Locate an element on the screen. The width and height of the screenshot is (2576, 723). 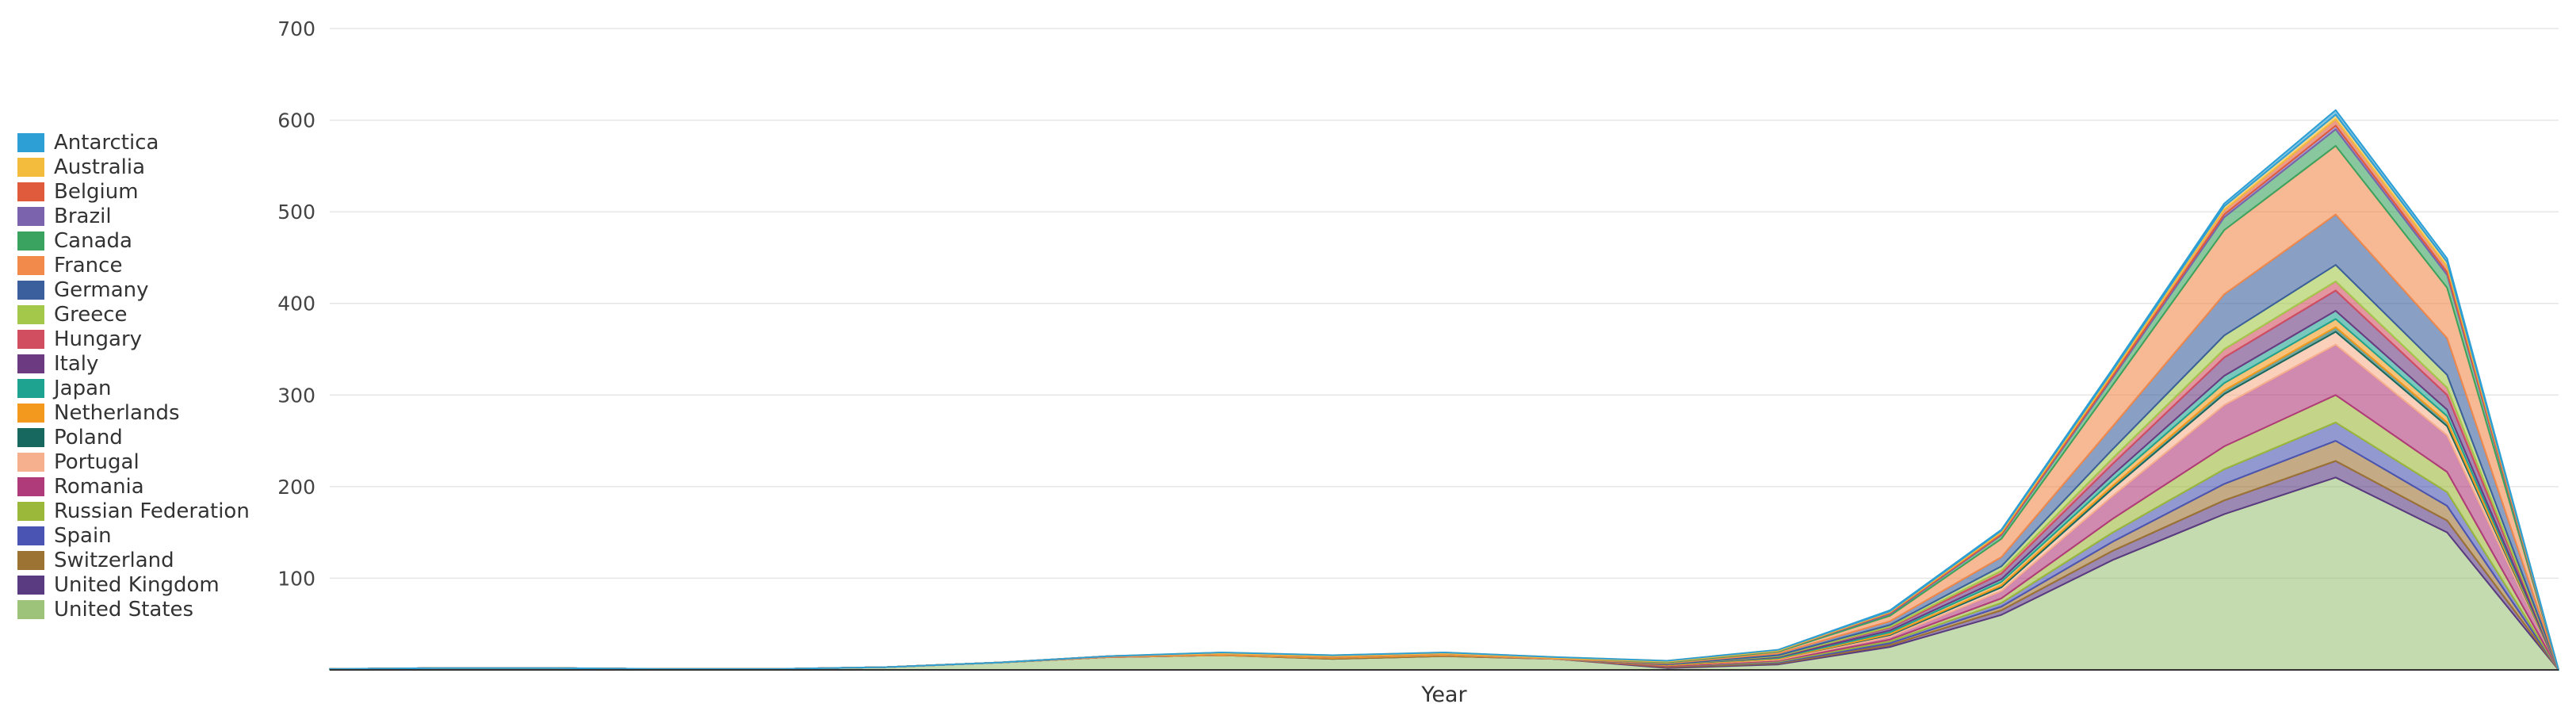
legend-item: Switzerland is located at coordinates (133, 560).